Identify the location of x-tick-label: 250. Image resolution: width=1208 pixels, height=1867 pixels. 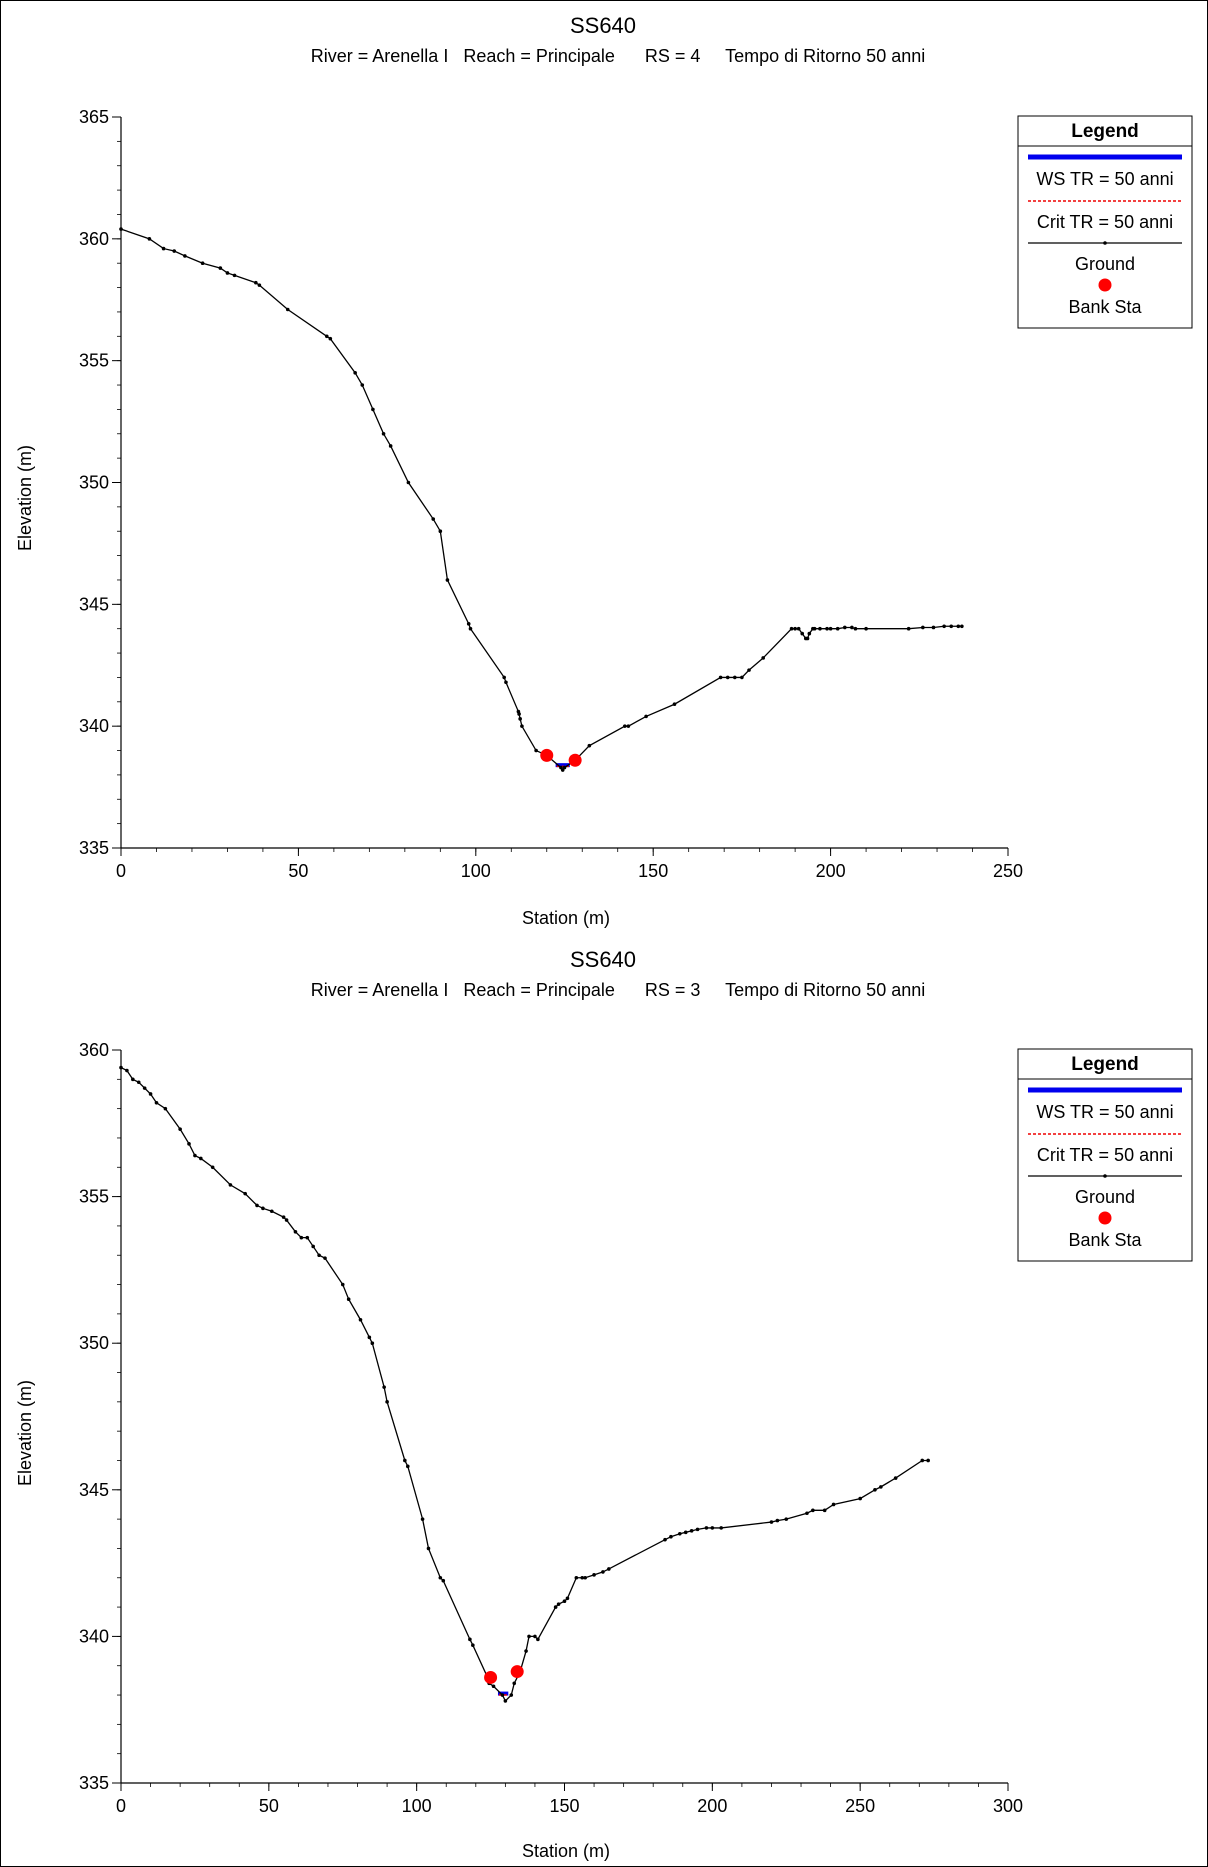
(860, 1806).